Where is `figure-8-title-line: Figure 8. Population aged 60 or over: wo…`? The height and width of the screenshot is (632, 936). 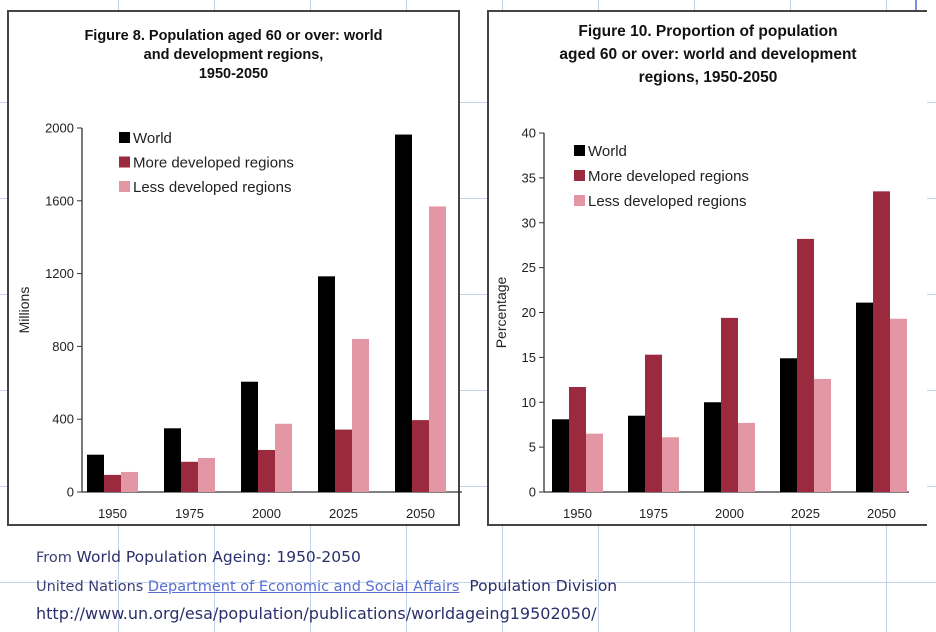
figure-8-title-line: Figure 8. Population aged 60 or over: wo… is located at coordinates (233, 36).